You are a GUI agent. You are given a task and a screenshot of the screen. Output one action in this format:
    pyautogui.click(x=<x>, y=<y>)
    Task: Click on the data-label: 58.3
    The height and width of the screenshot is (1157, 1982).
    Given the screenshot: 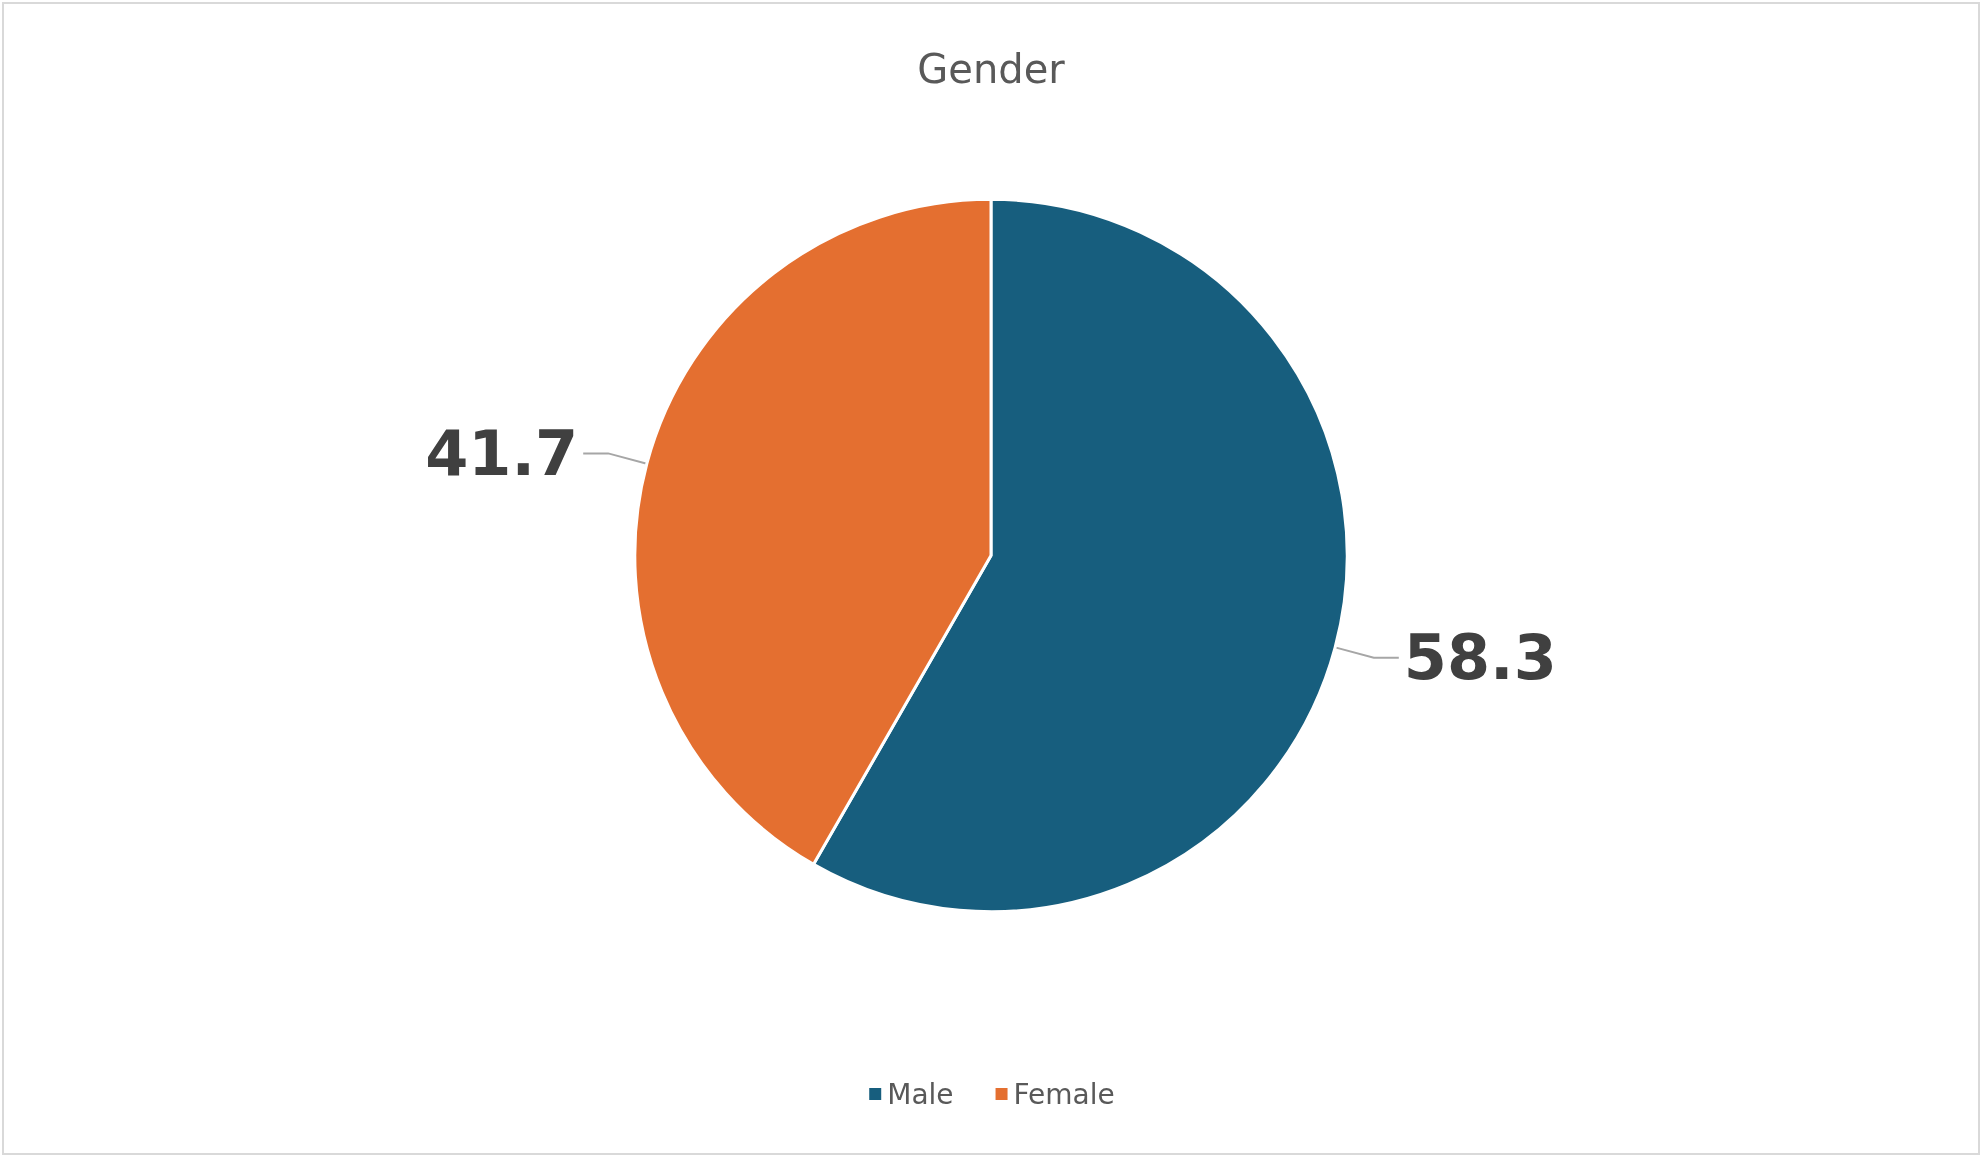 What is the action you would take?
    pyautogui.click(x=1480, y=658)
    